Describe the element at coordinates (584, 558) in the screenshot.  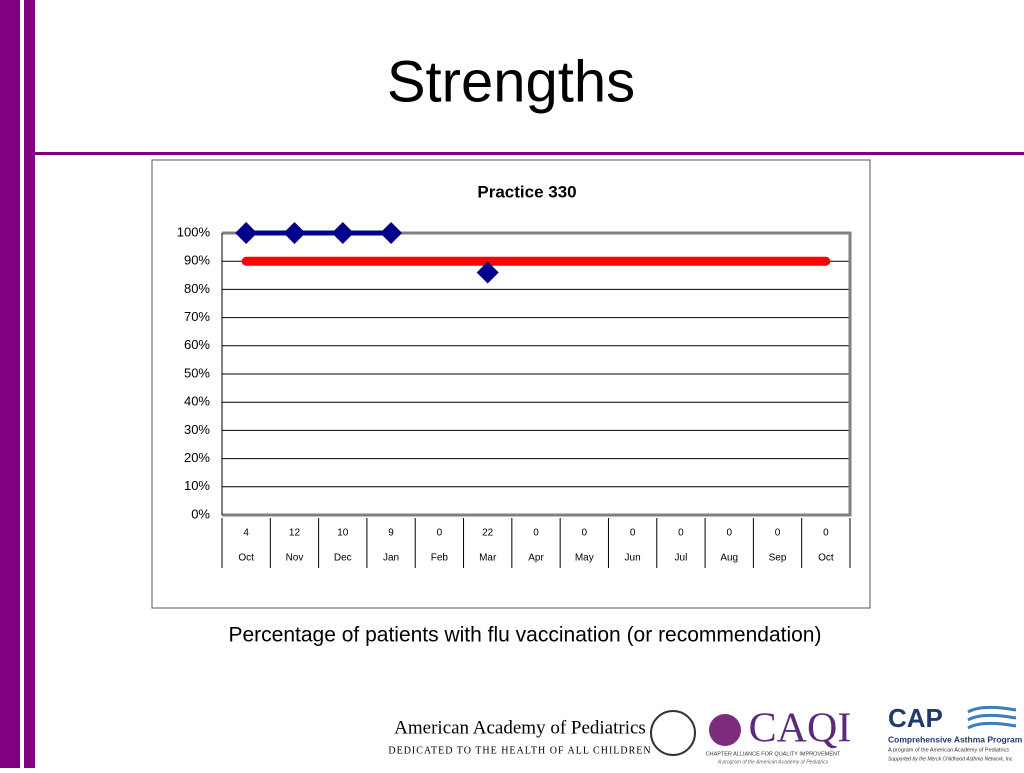
I see `x-tick-label: May` at that location.